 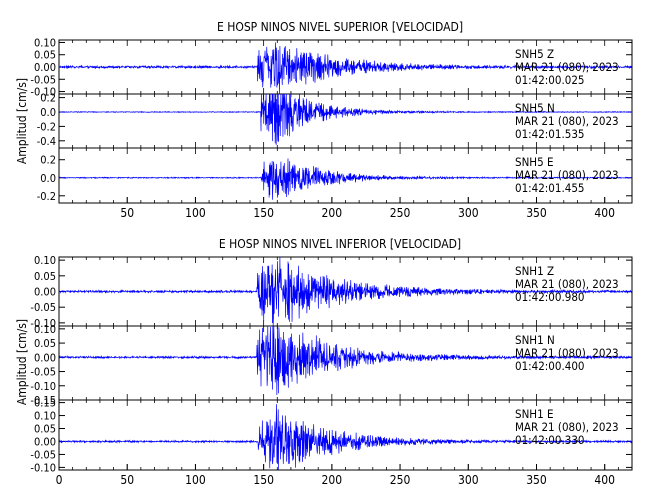 I want to click on x-axis-tick-labels: 0 50 100 150 200 250 300 350 400, so click(x=336, y=480).